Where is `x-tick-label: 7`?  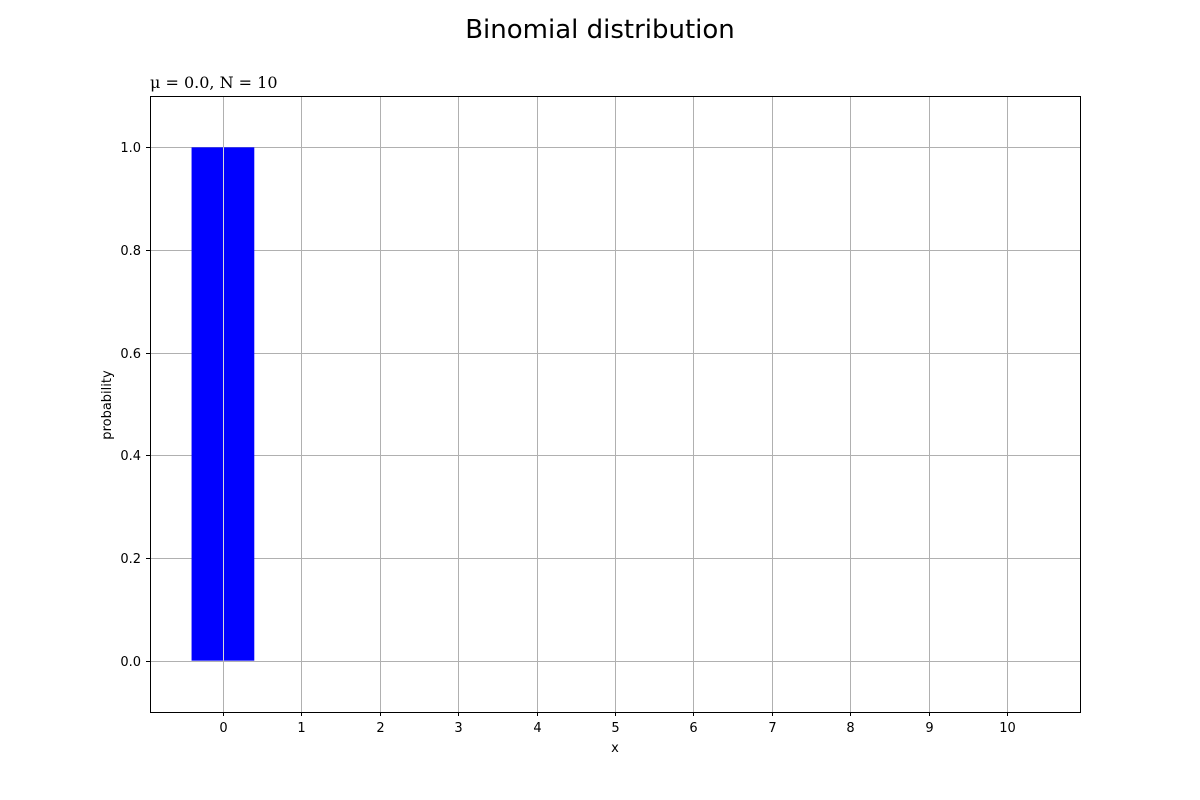
x-tick-label: 7 is located at coordinates (772, 728).